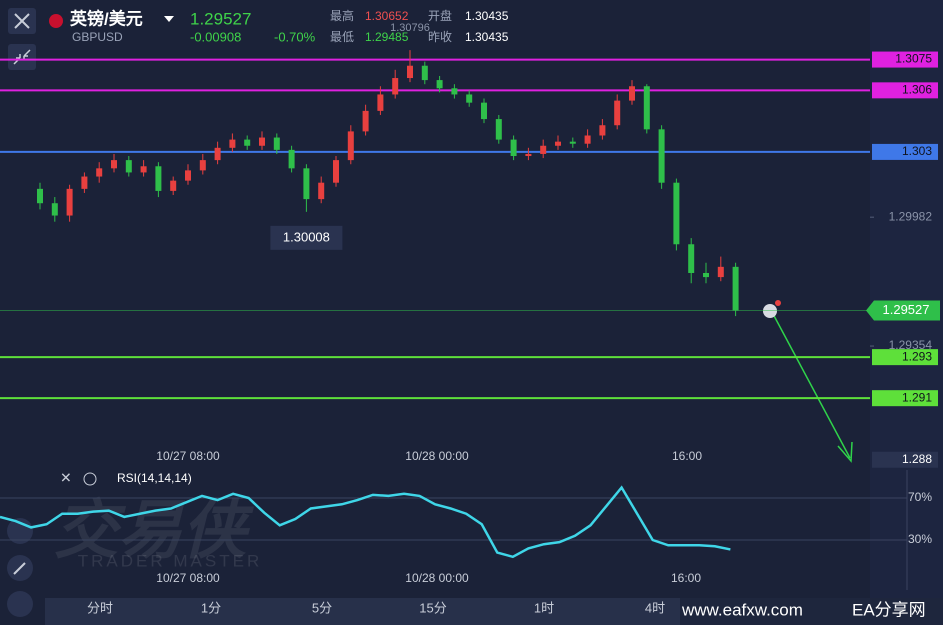 The height and width of the screenshot is (625, 943). What do you see at coordinates (211, 607) in the screenshot?
I see `tab: 1分` at bounding box center [211, 607].